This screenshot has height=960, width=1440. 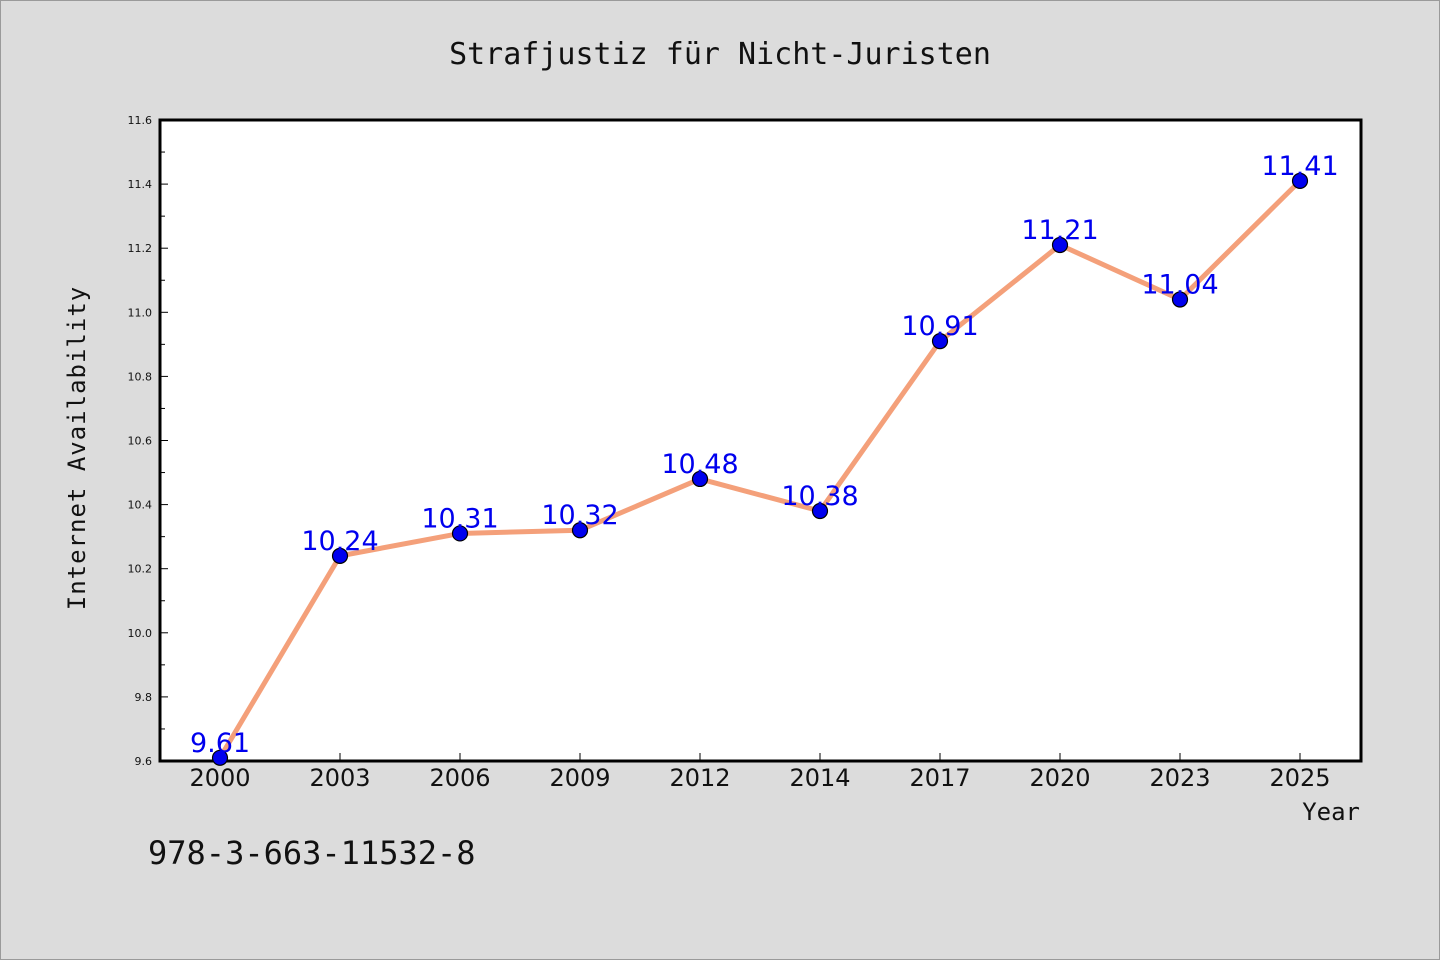 What do you see at coordinates (819, 496) in the screenshot?
I see `data-label: 10.38` at bounding box center [819, 496].